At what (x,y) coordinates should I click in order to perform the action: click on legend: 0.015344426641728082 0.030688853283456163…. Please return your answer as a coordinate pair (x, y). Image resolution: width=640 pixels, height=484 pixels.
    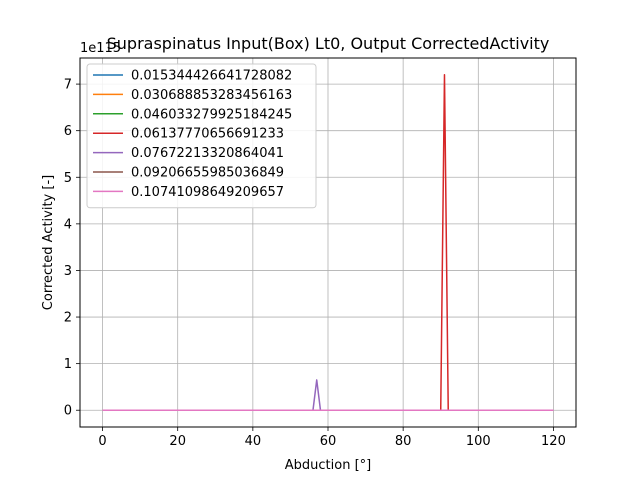
    Looking at the image, I should click on (201, 136).